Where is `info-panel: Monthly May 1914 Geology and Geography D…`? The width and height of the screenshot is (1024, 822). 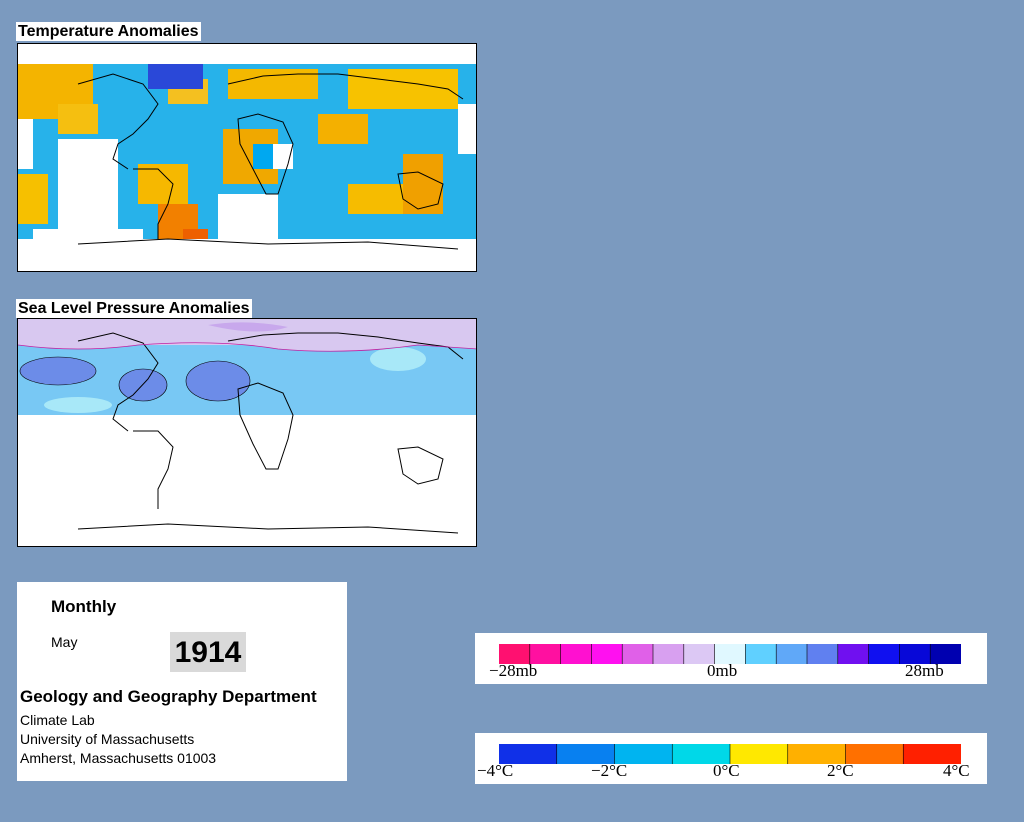
info-panel: Monthly May 1914 Geology and Geography D… is located at coordinates (182, 681).